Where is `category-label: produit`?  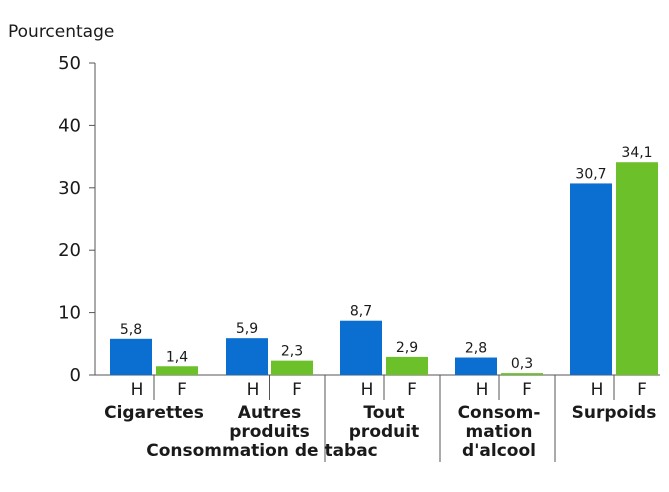 category-label: produit is located at coordinates (384, 432).